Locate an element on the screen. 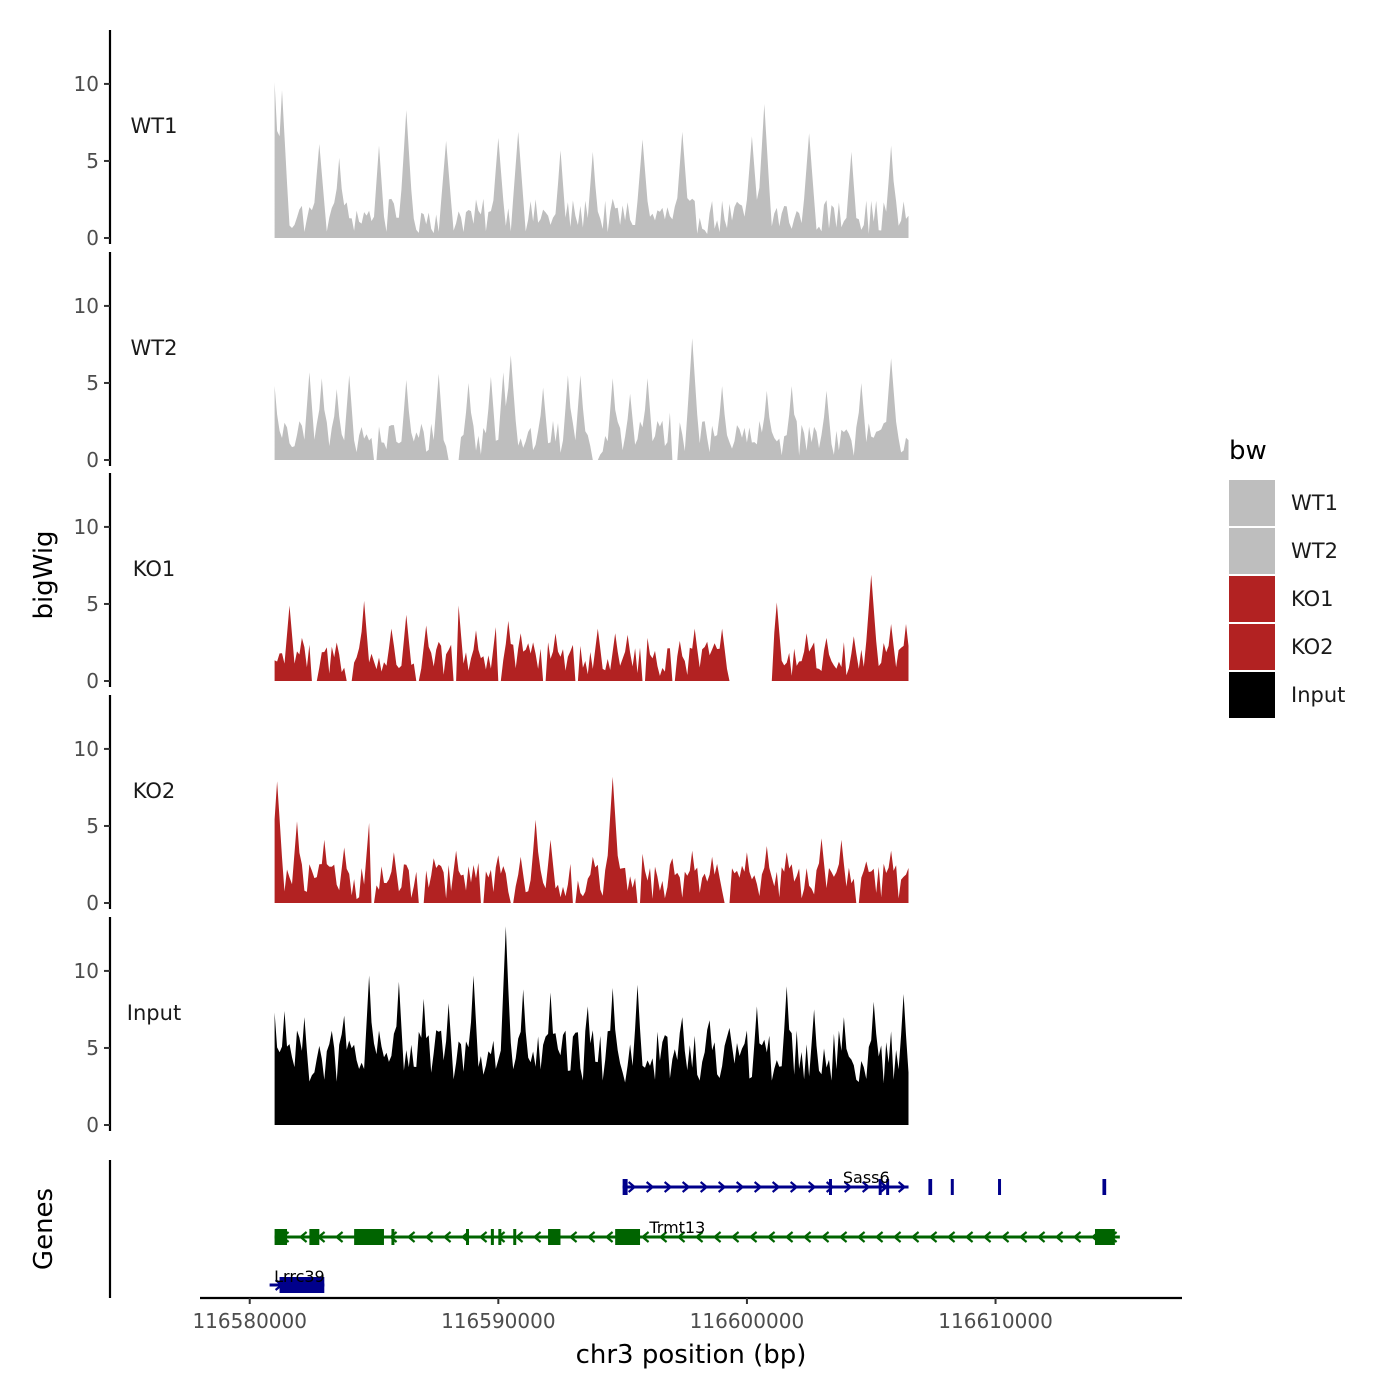 This screenshot has width=1400, height=1400. track-label-input: Input is located at coordinates (154, 1013).